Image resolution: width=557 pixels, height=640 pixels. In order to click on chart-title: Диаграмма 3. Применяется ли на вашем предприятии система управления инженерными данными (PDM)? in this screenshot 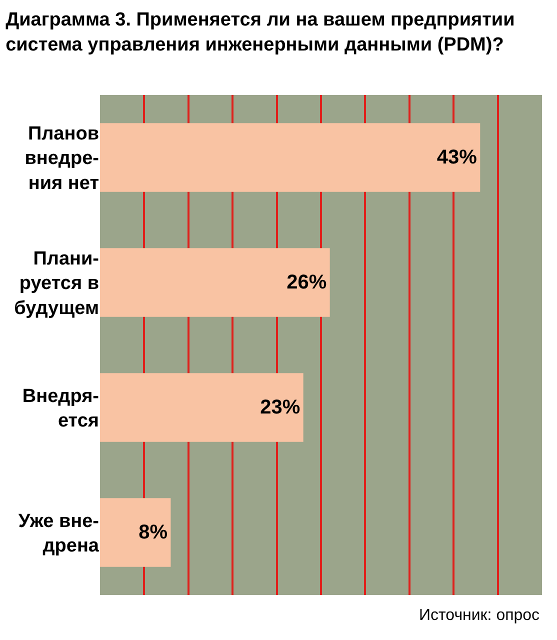, I will do `click(260, 33)`.